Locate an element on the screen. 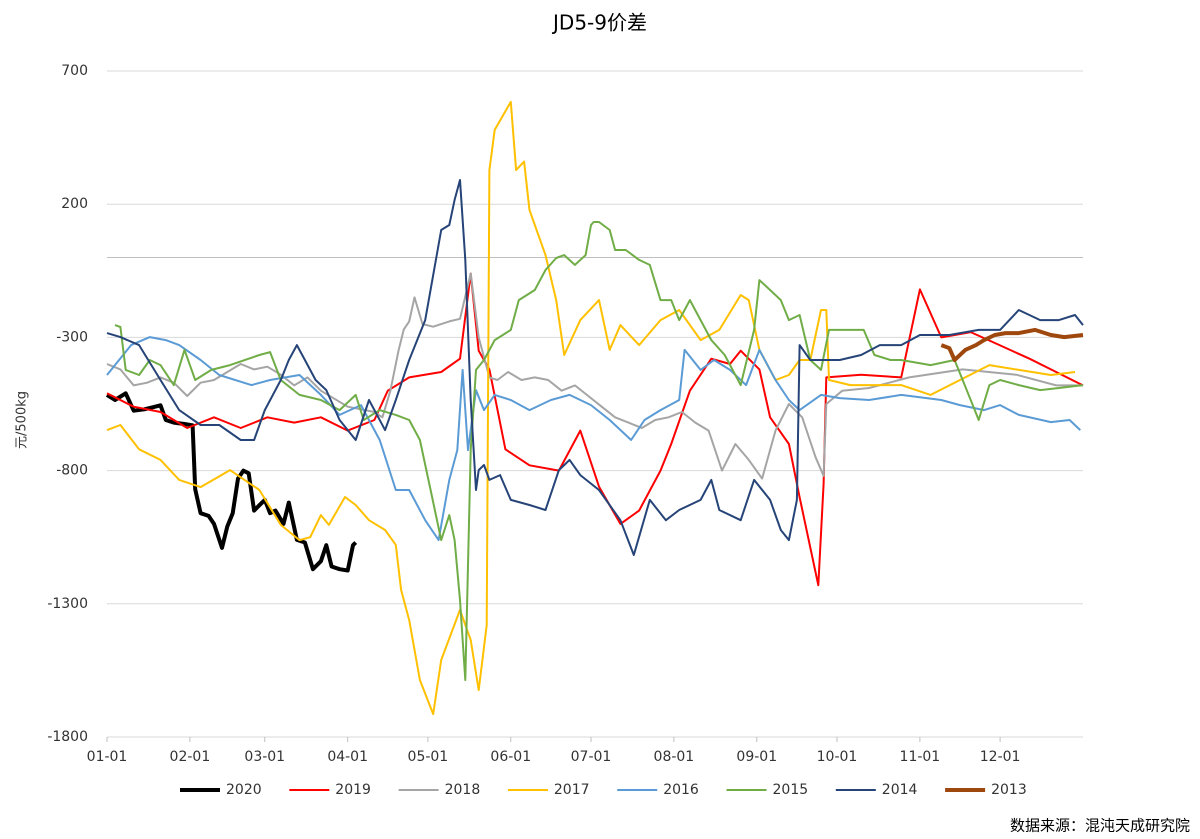 Image resolution: width=1200 pixels, height=839 pixels. y-axis-label: 元/500kg is located at coordinates (22, 420).